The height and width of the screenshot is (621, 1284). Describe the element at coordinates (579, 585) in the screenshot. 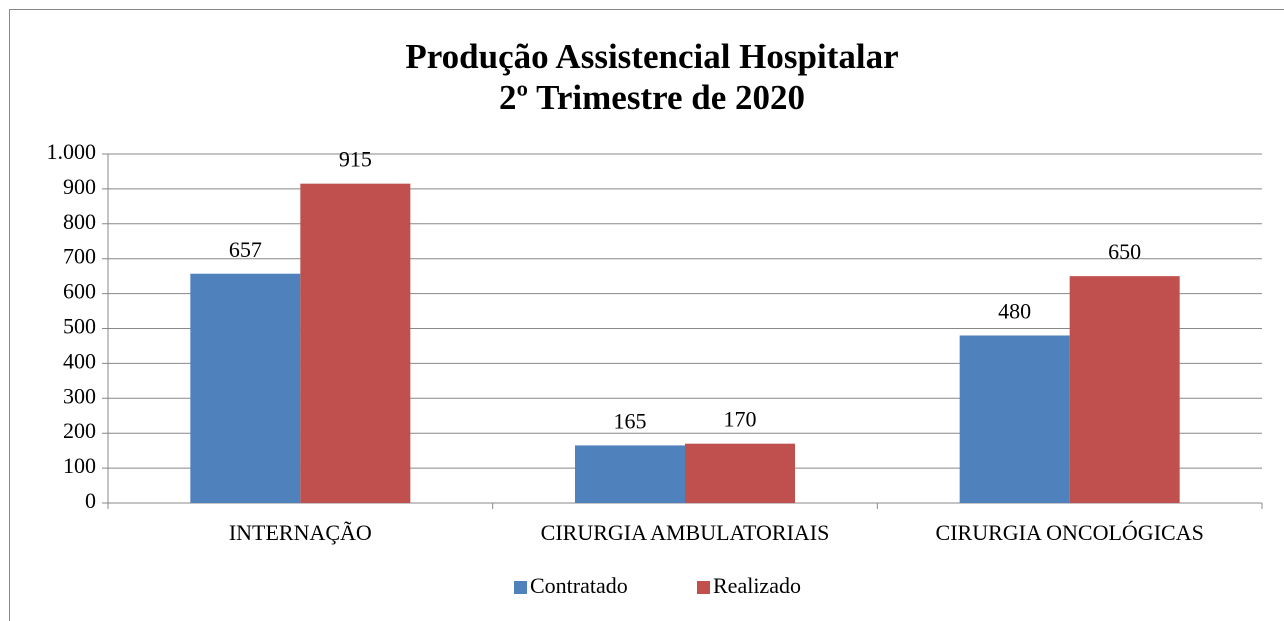

I see `legend-label: Contratado` at that location.